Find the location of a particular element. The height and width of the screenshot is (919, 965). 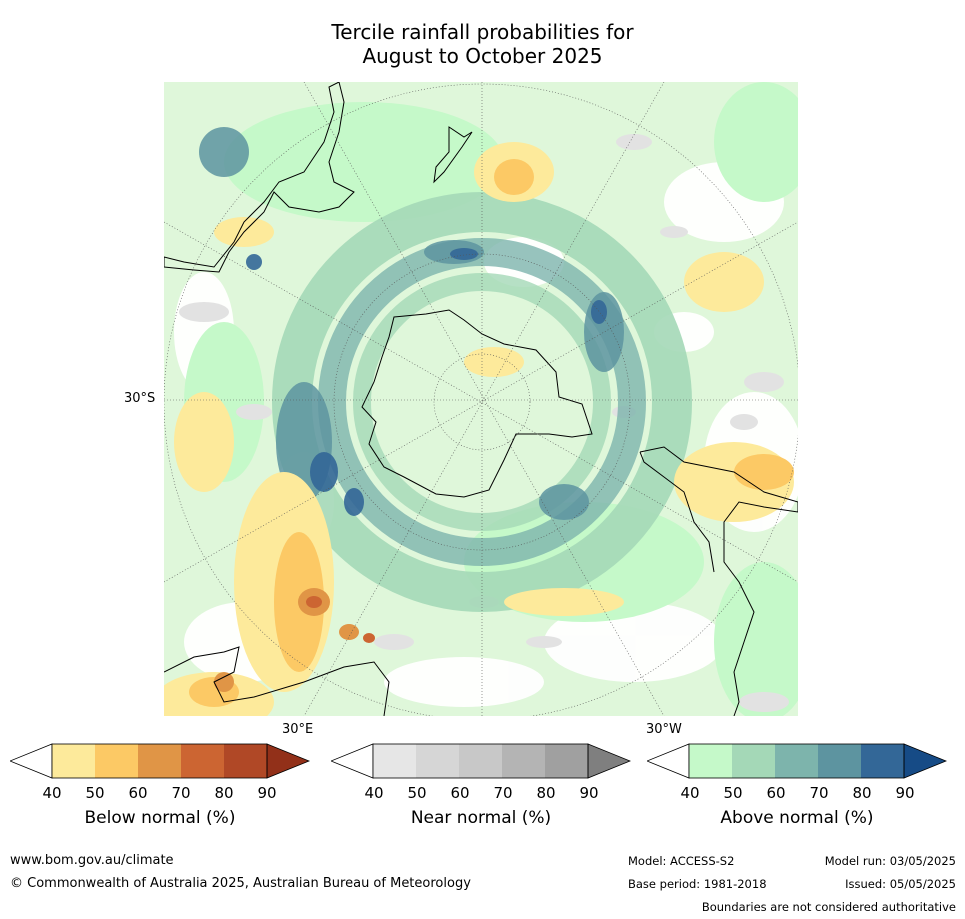

model-run-text: Model run: 03/05/2025 is located at coordinates (890, 861).